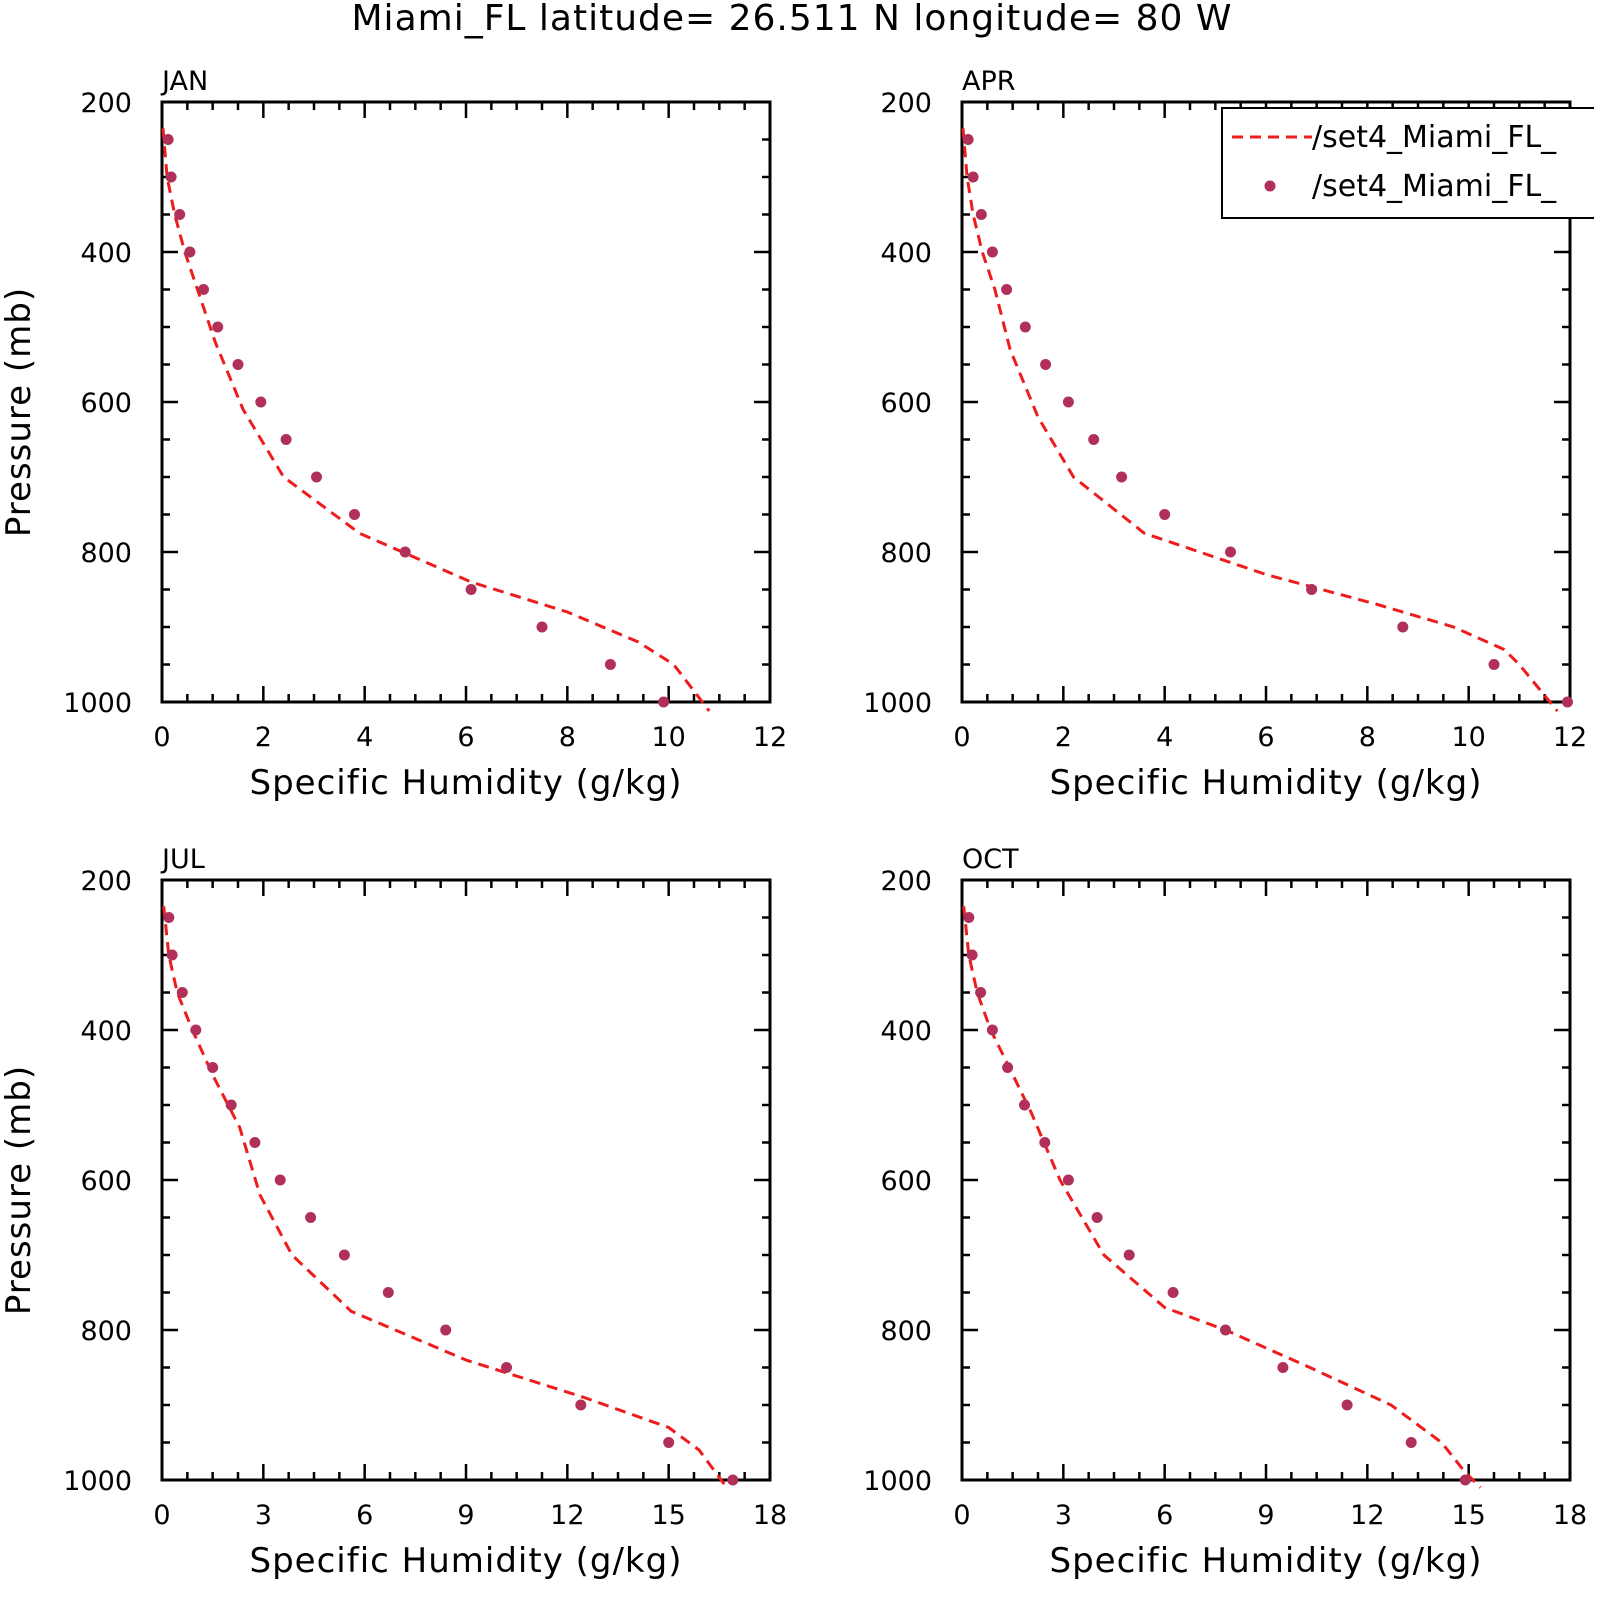 This screenshot has width=1604, height=1602. I want to click on x-tick-label: 8, so click(1367, 737).